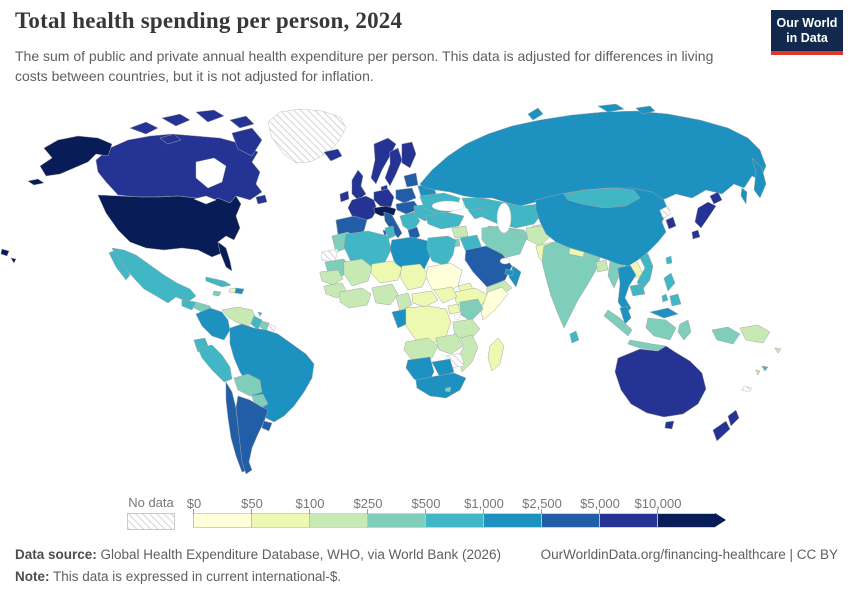  I want to click on country-egypt, so click(441, 251).